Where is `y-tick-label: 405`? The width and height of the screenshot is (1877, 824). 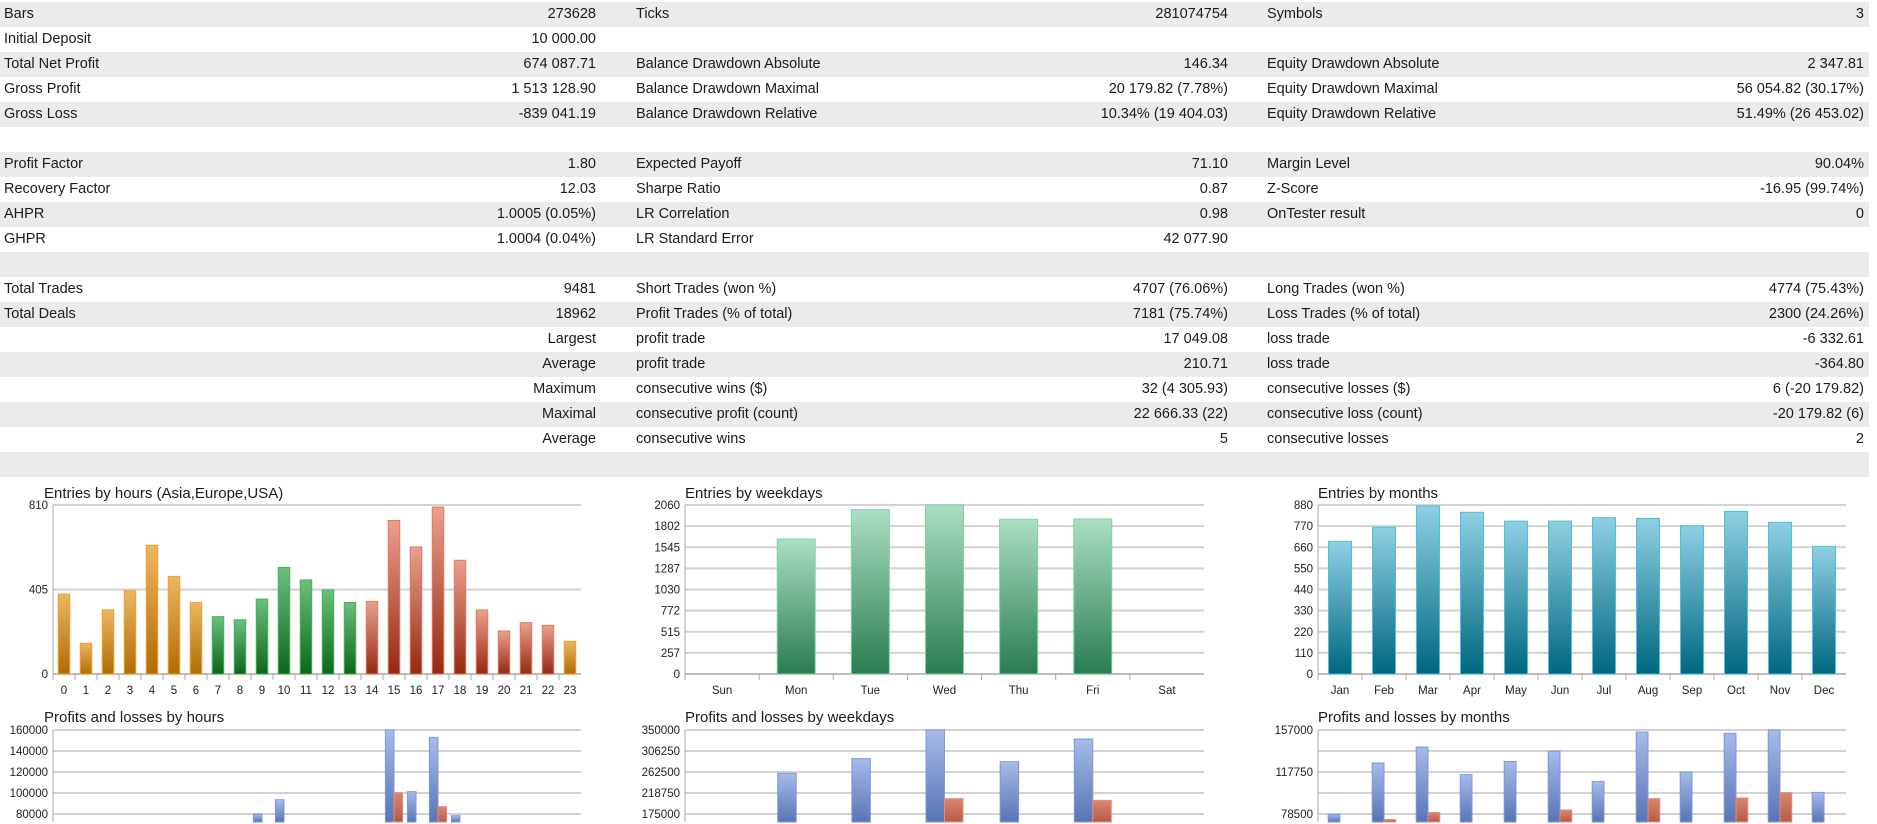
y-tick-label: 405 is located at coordinates (38, 591).